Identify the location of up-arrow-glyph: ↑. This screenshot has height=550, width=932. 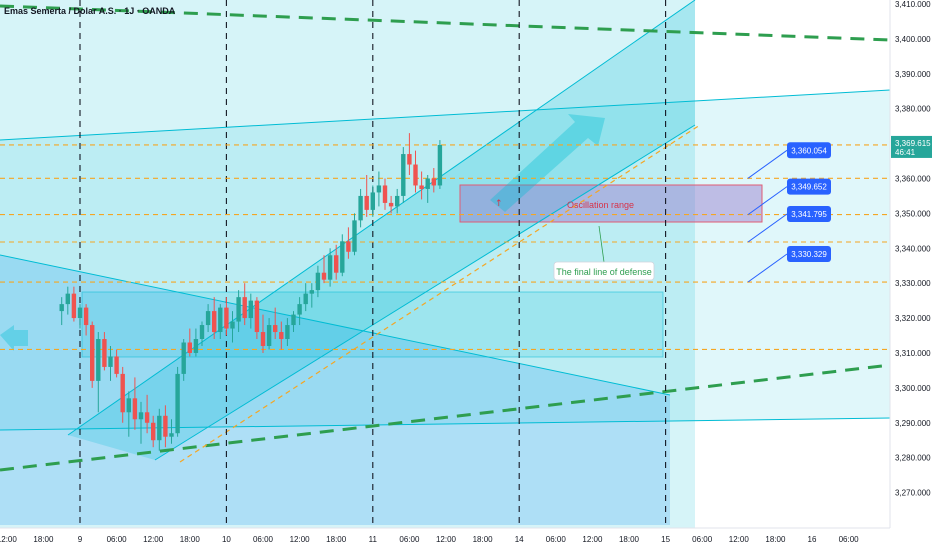
(499, 204).